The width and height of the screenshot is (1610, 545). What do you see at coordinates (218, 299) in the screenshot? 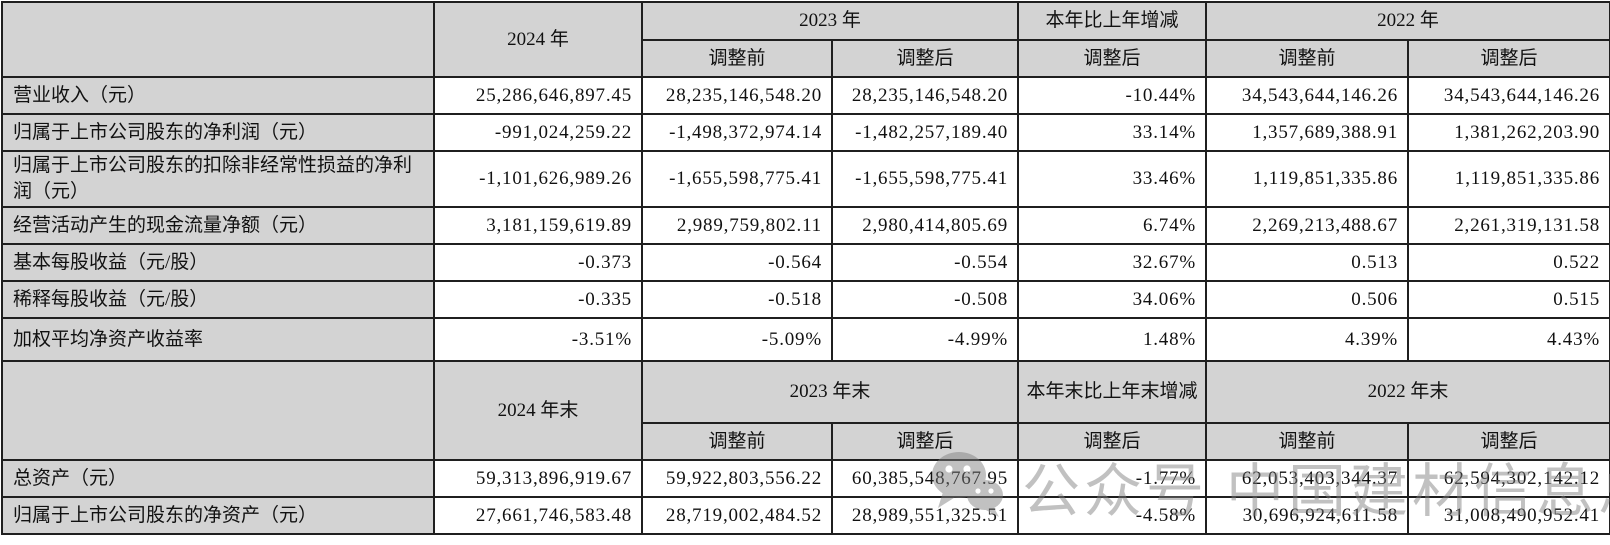
I see `row-label-diluted-eps: 稀释每股收益（元/股）` at bounding box center [218, 299].